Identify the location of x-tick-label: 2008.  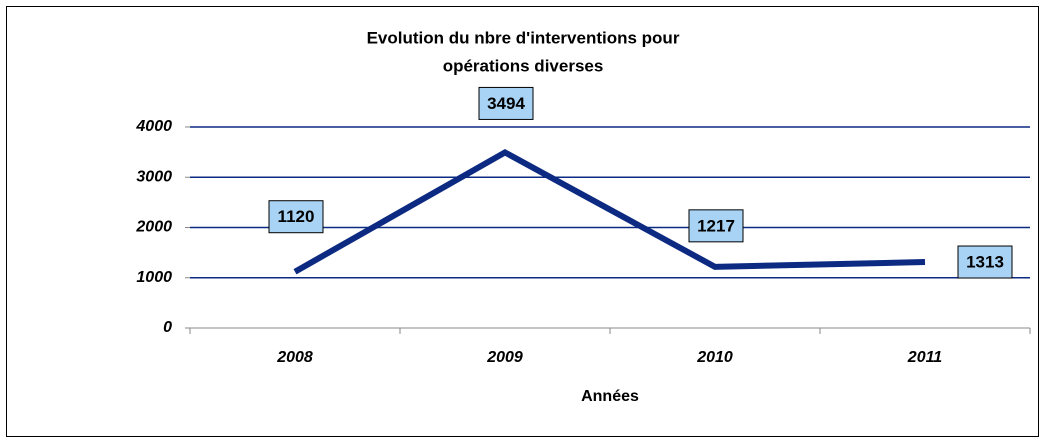
(294, 357).